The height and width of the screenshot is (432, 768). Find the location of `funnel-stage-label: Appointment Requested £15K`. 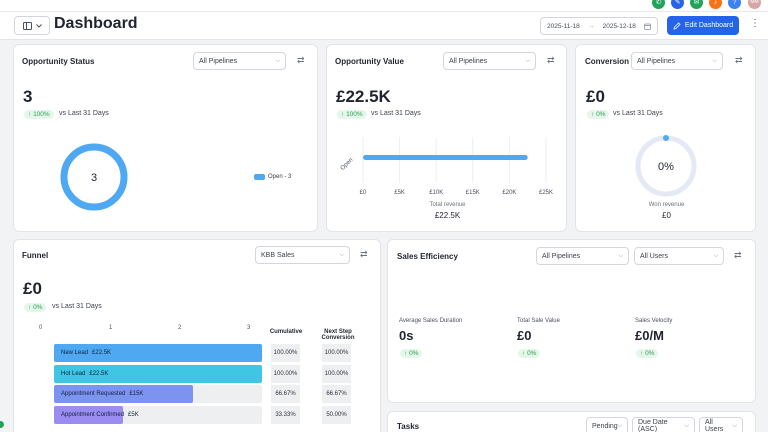

funnel-stage-label: Appointment Requested £15K is located at coordinates (102, 394).